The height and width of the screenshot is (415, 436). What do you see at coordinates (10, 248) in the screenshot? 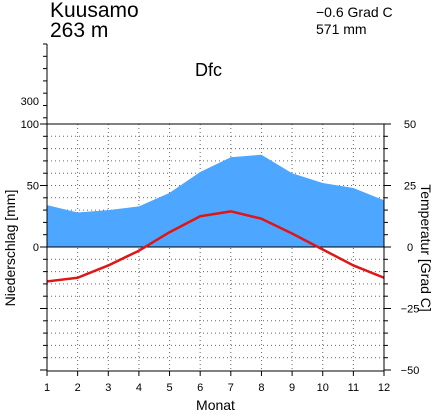
I see `y-axis-title-left: Niederschlag [mm]` at bounding box center [10, 248].